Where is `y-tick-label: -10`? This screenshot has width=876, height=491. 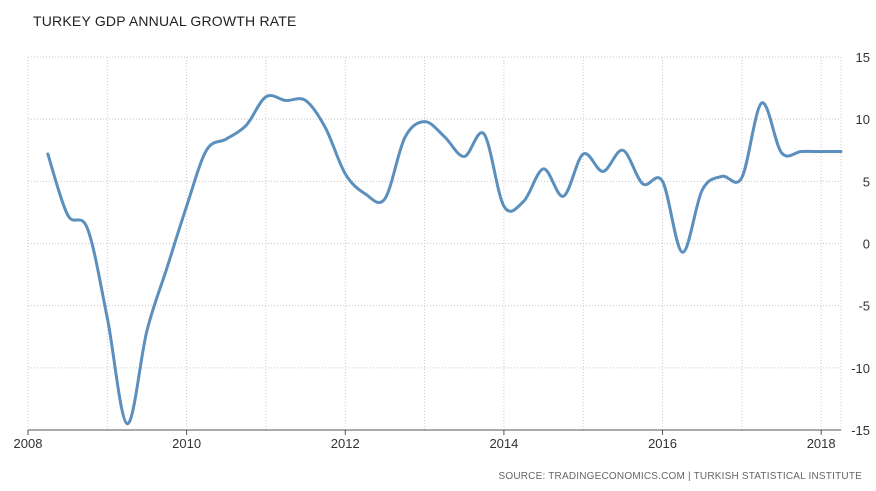 y-tick-label: -10 is located at coordinates (860, 368).